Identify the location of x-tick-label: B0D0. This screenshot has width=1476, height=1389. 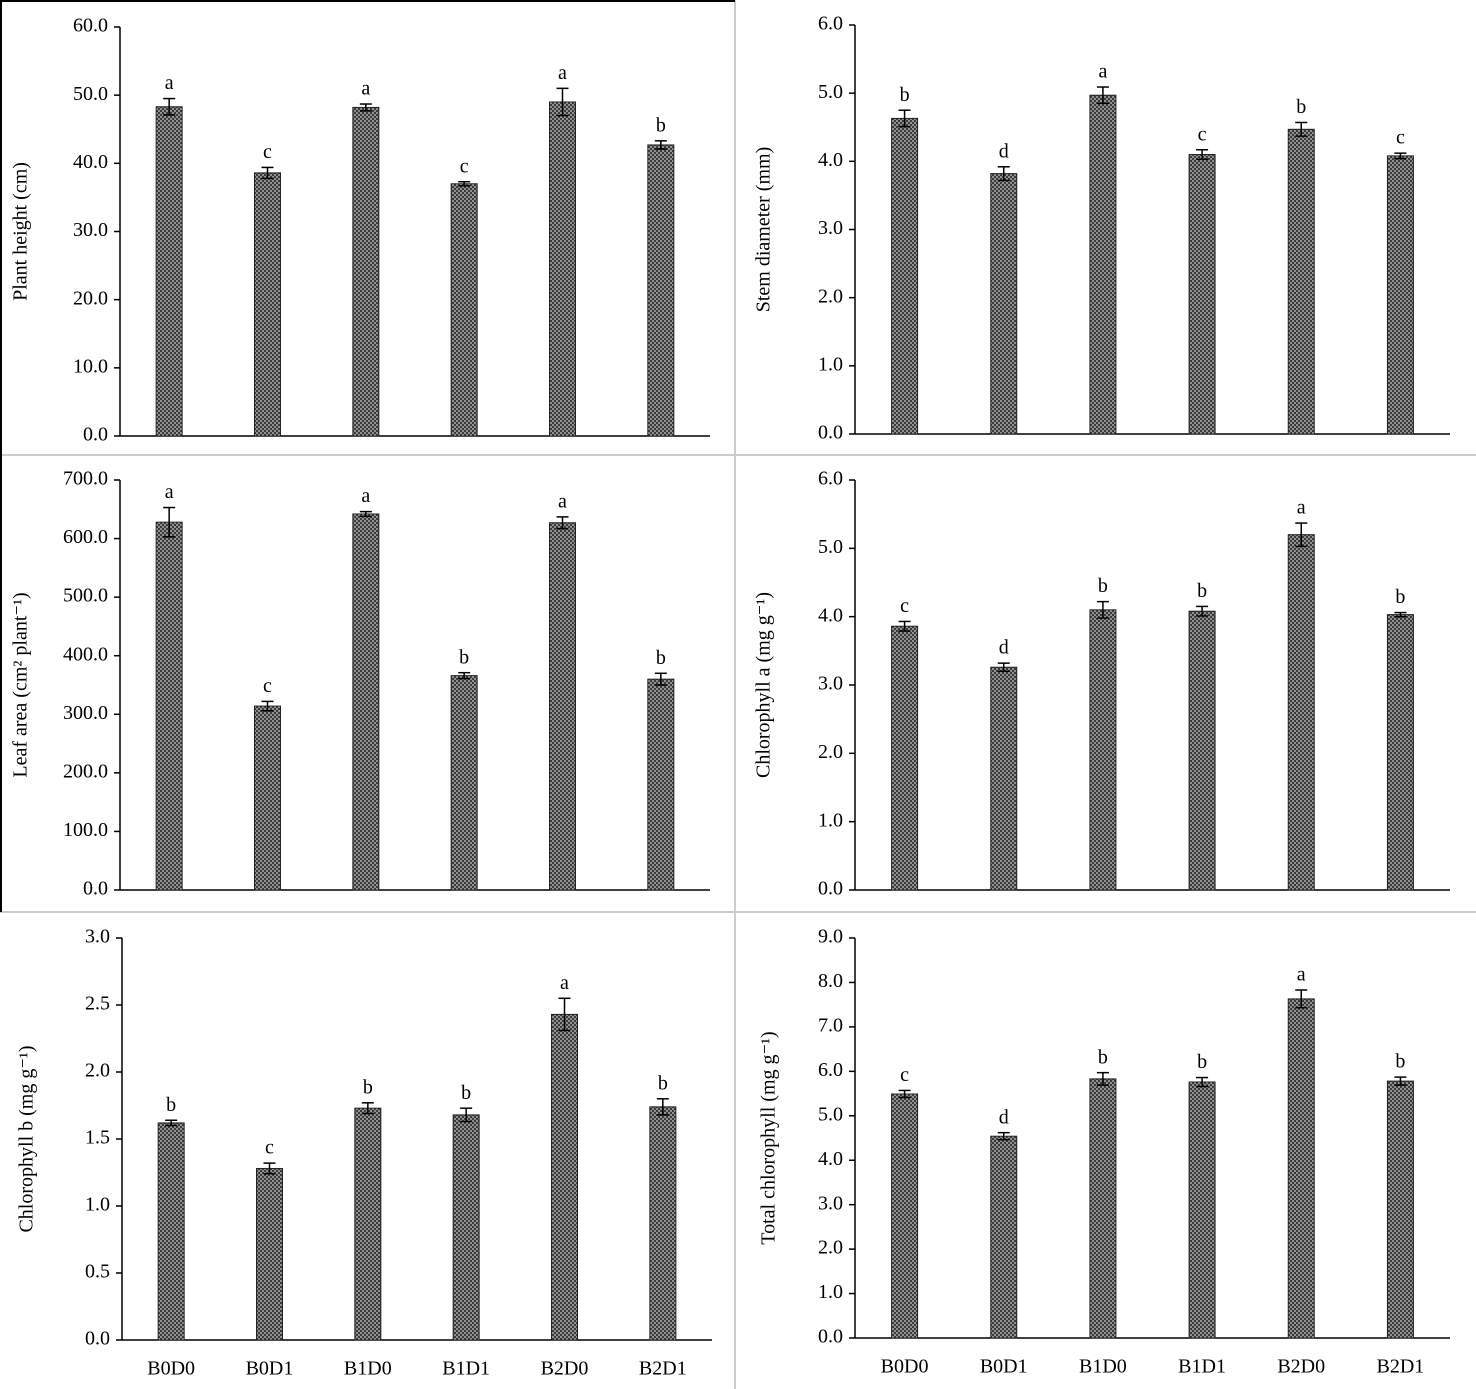
(171, 1369).